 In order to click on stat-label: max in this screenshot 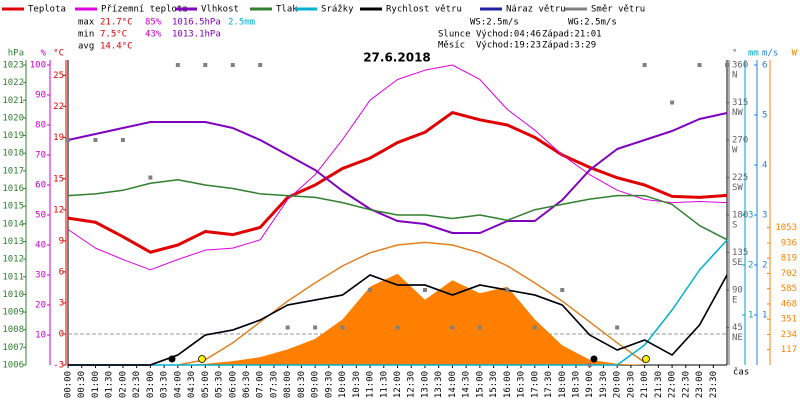, I will do `click(86, 23)`.